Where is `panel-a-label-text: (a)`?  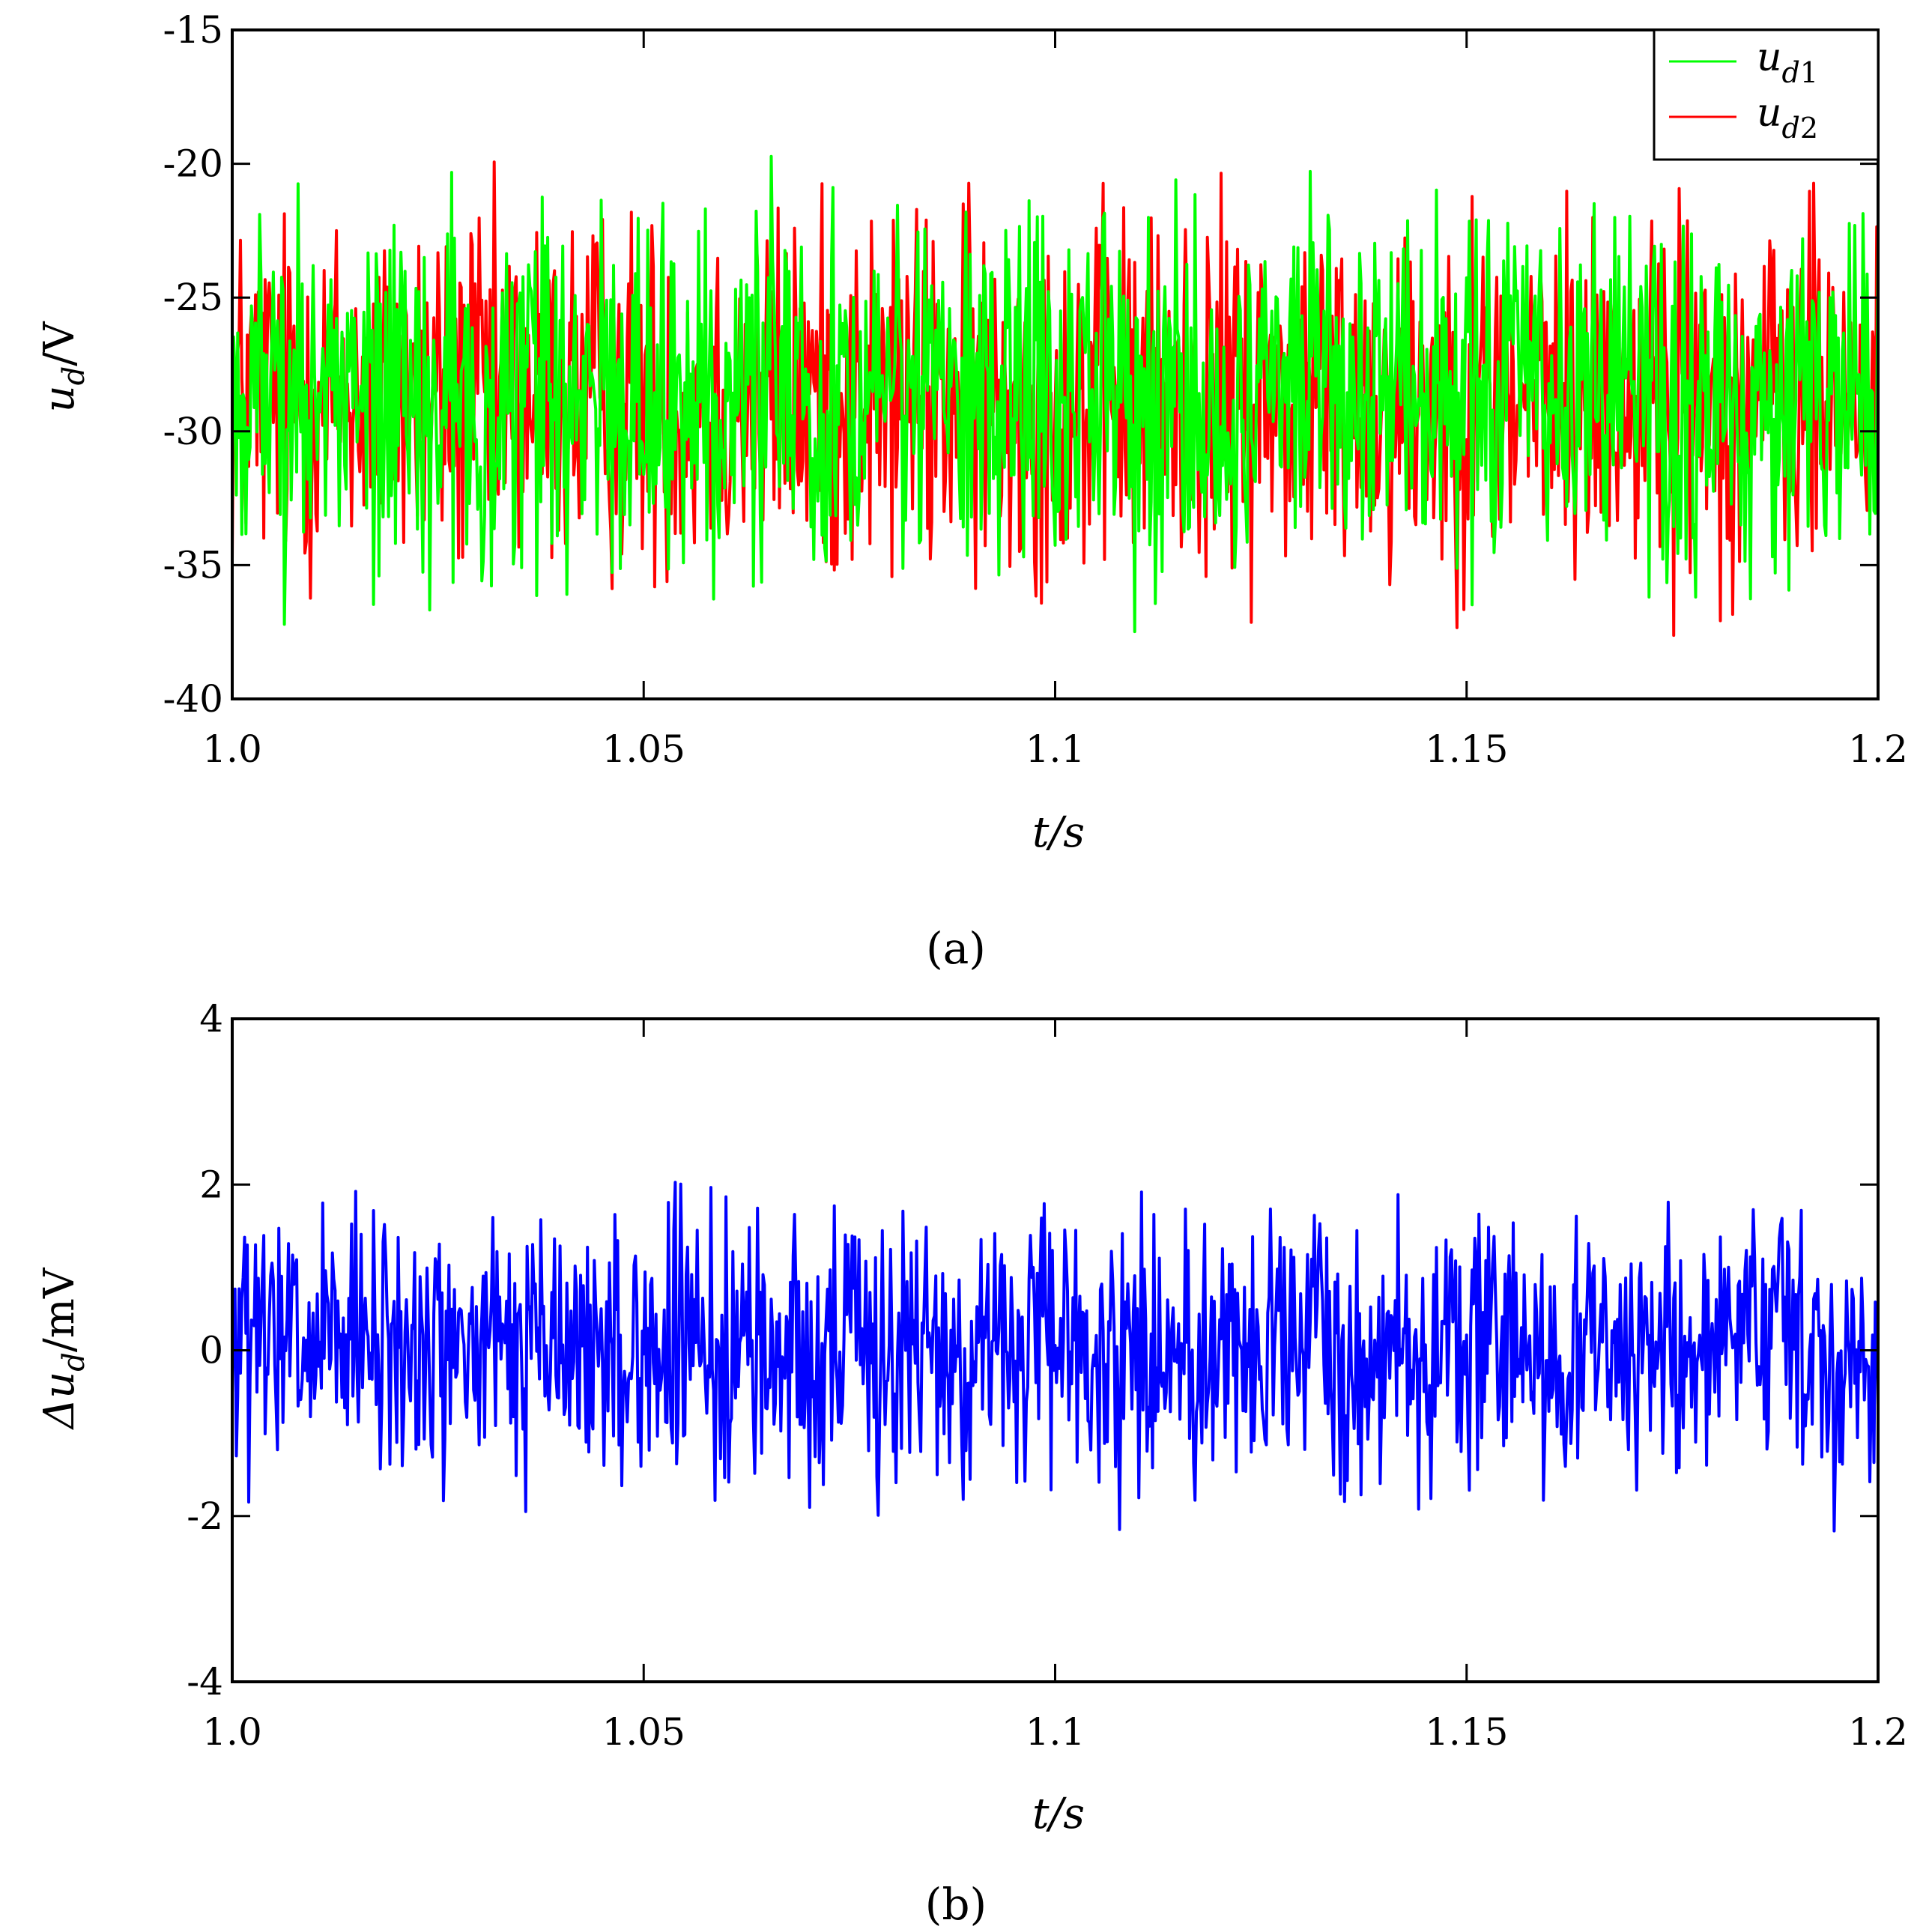
panel-a-label-text: (a) is located at coordinates (956, 948).